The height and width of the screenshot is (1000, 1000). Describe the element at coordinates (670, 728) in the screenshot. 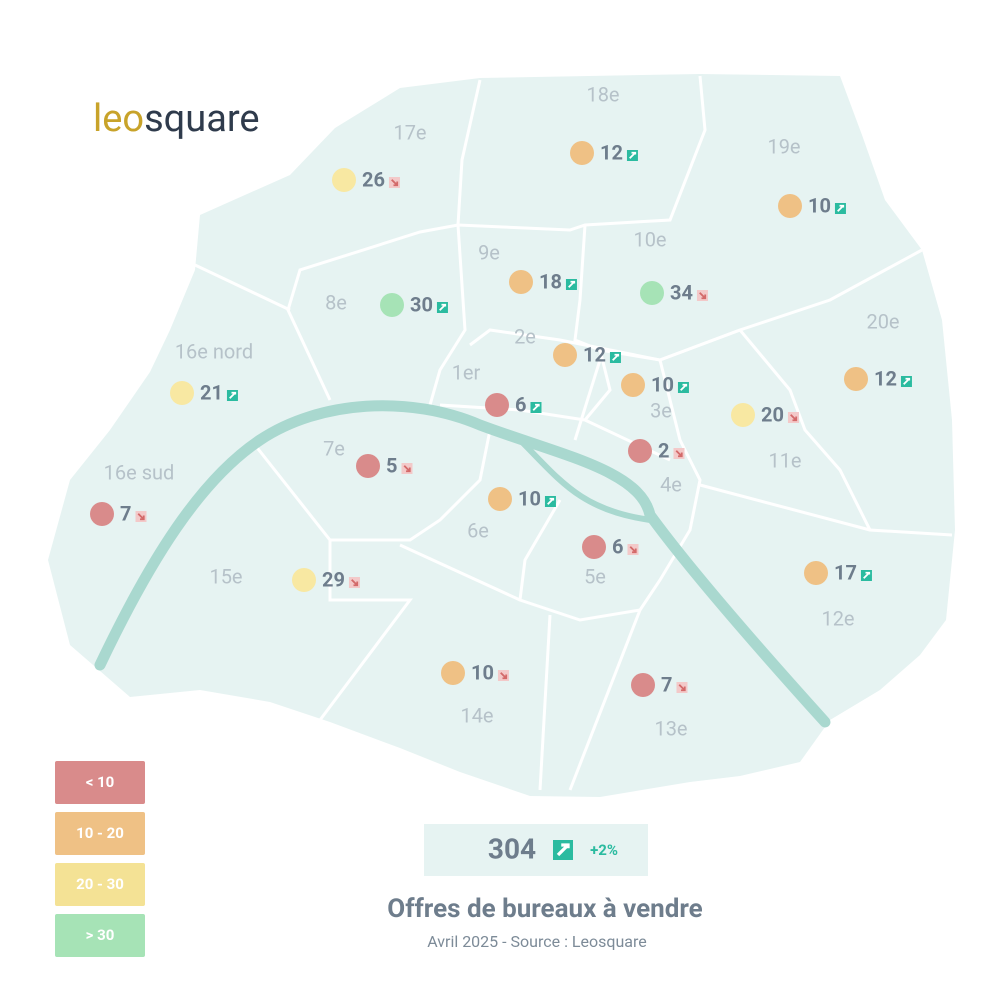

I see `district-name: 13e` at that location.